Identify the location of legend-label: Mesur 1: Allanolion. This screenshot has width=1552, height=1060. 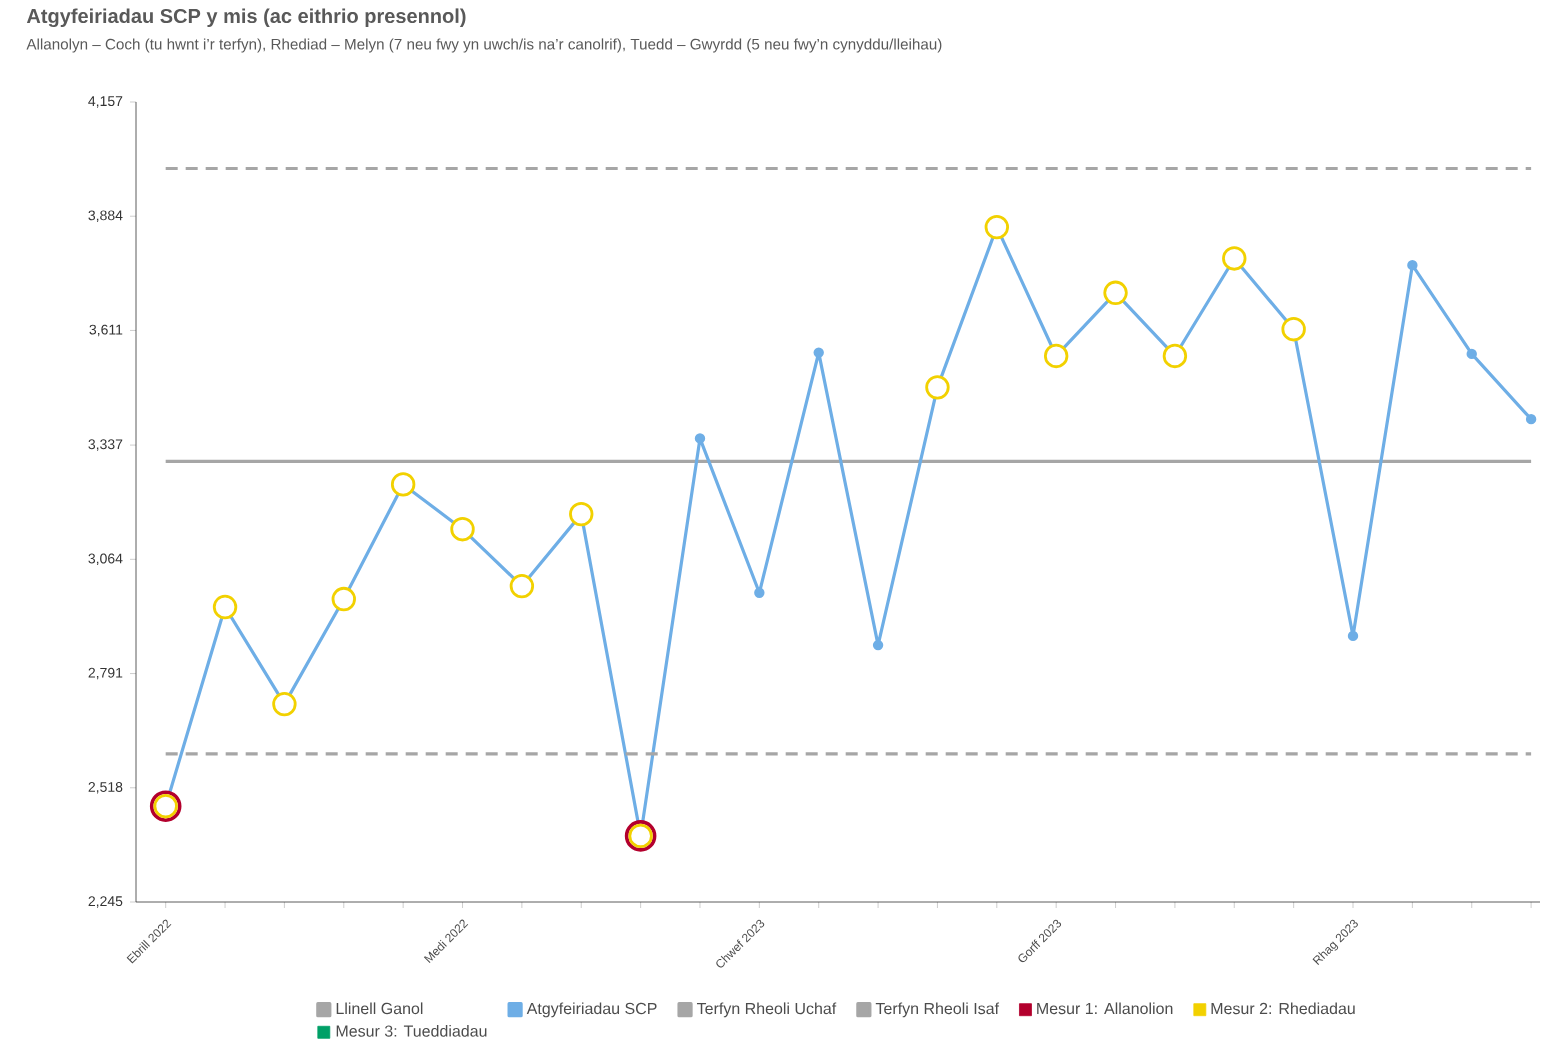
(1105, 1008).